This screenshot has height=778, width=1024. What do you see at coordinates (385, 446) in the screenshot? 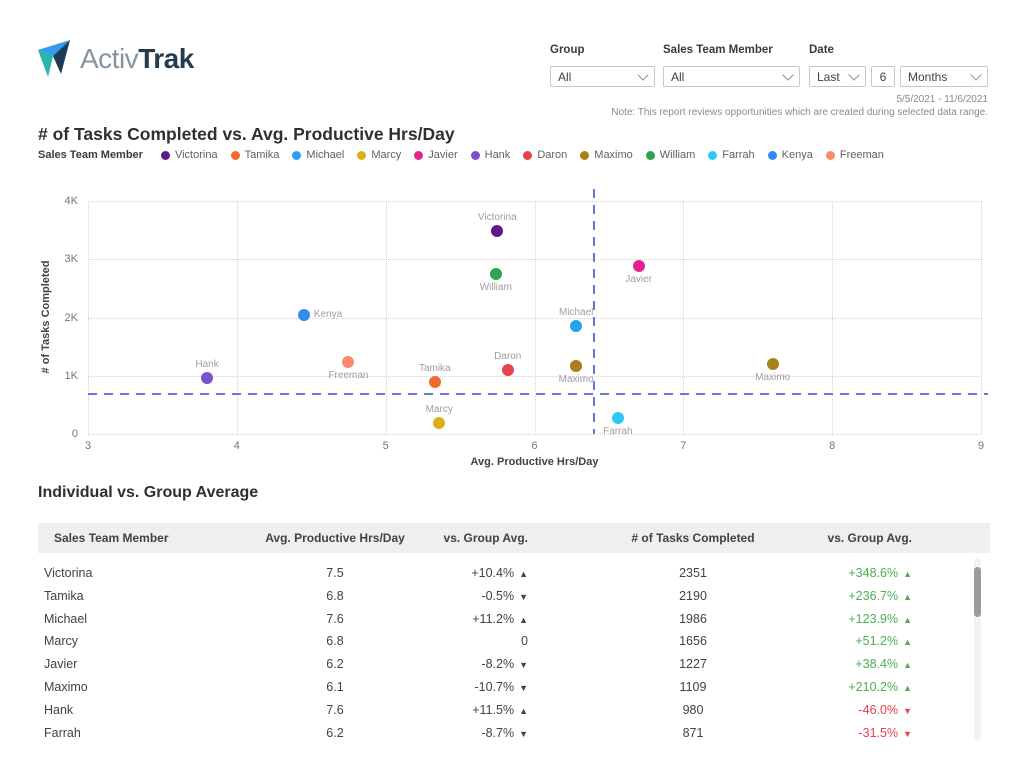
I see `x-tick-label: 5` at bounding box center [385, 446].